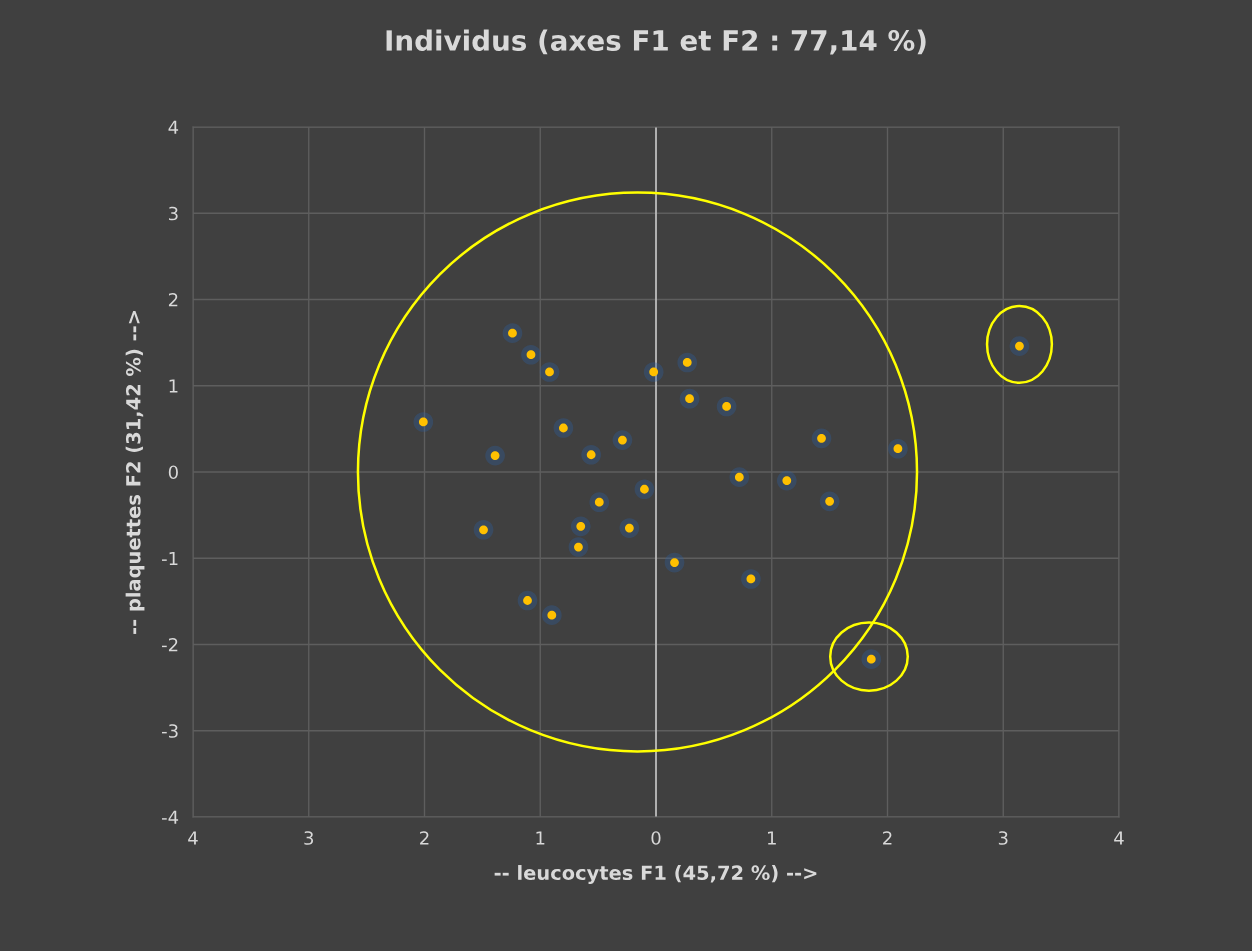  What do you see at coordinates (169, 644) in the screenshot?
I see `y-tick-label: -2` at bounding box center [169, 644].